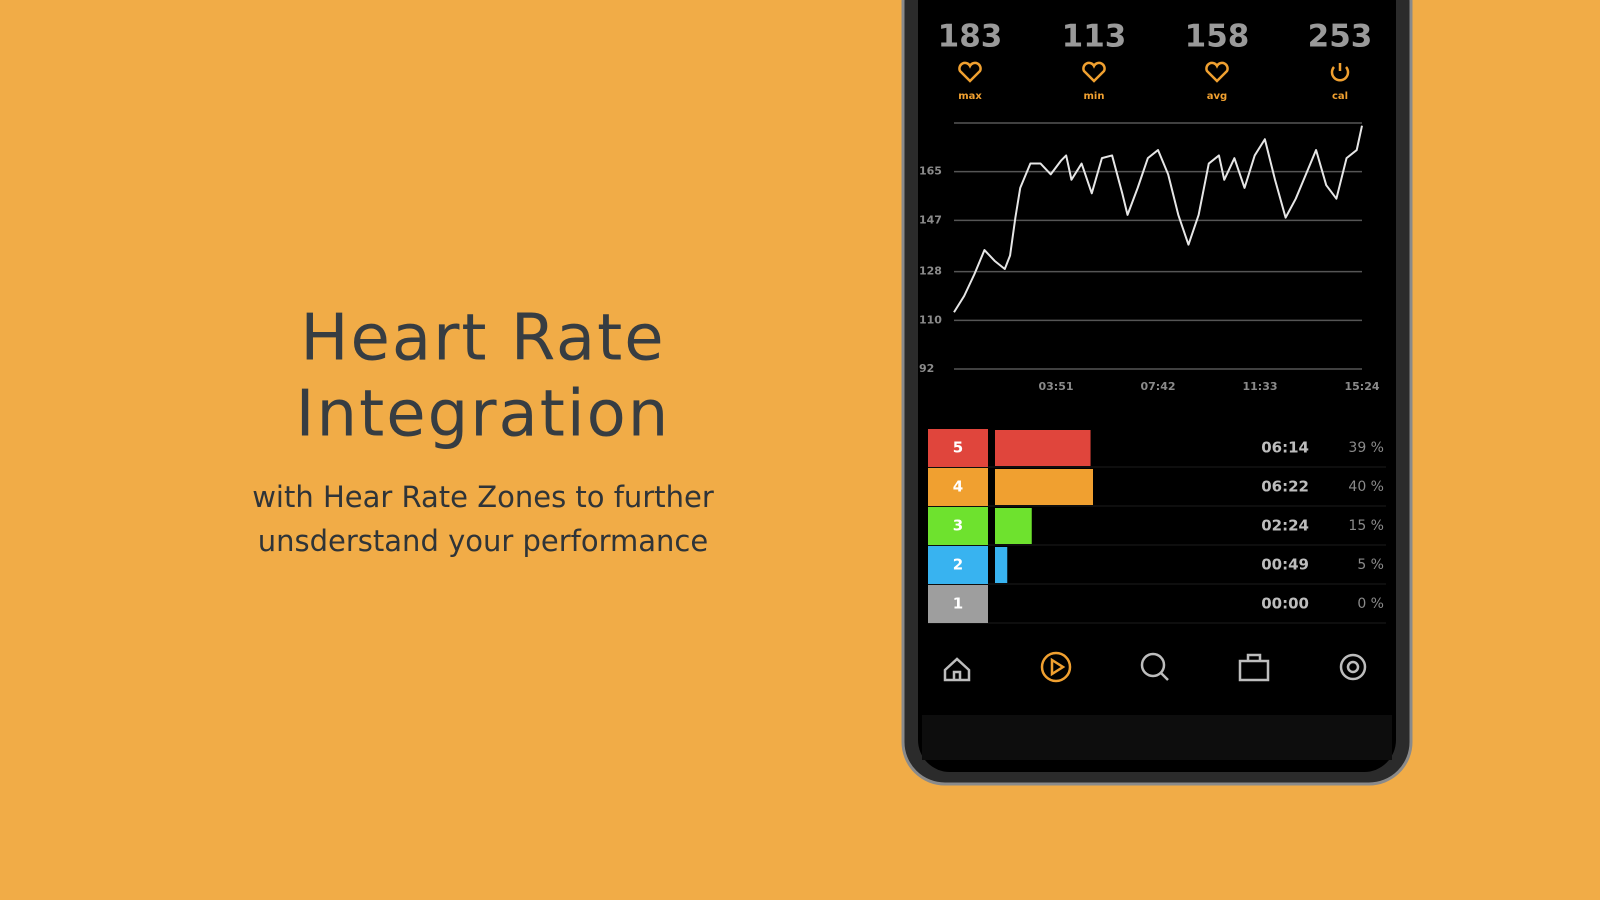  What do you see at coordinates (926, 368) in the screenshot?
I see `y-tick-label: 92` at bounding box center [926, 368].